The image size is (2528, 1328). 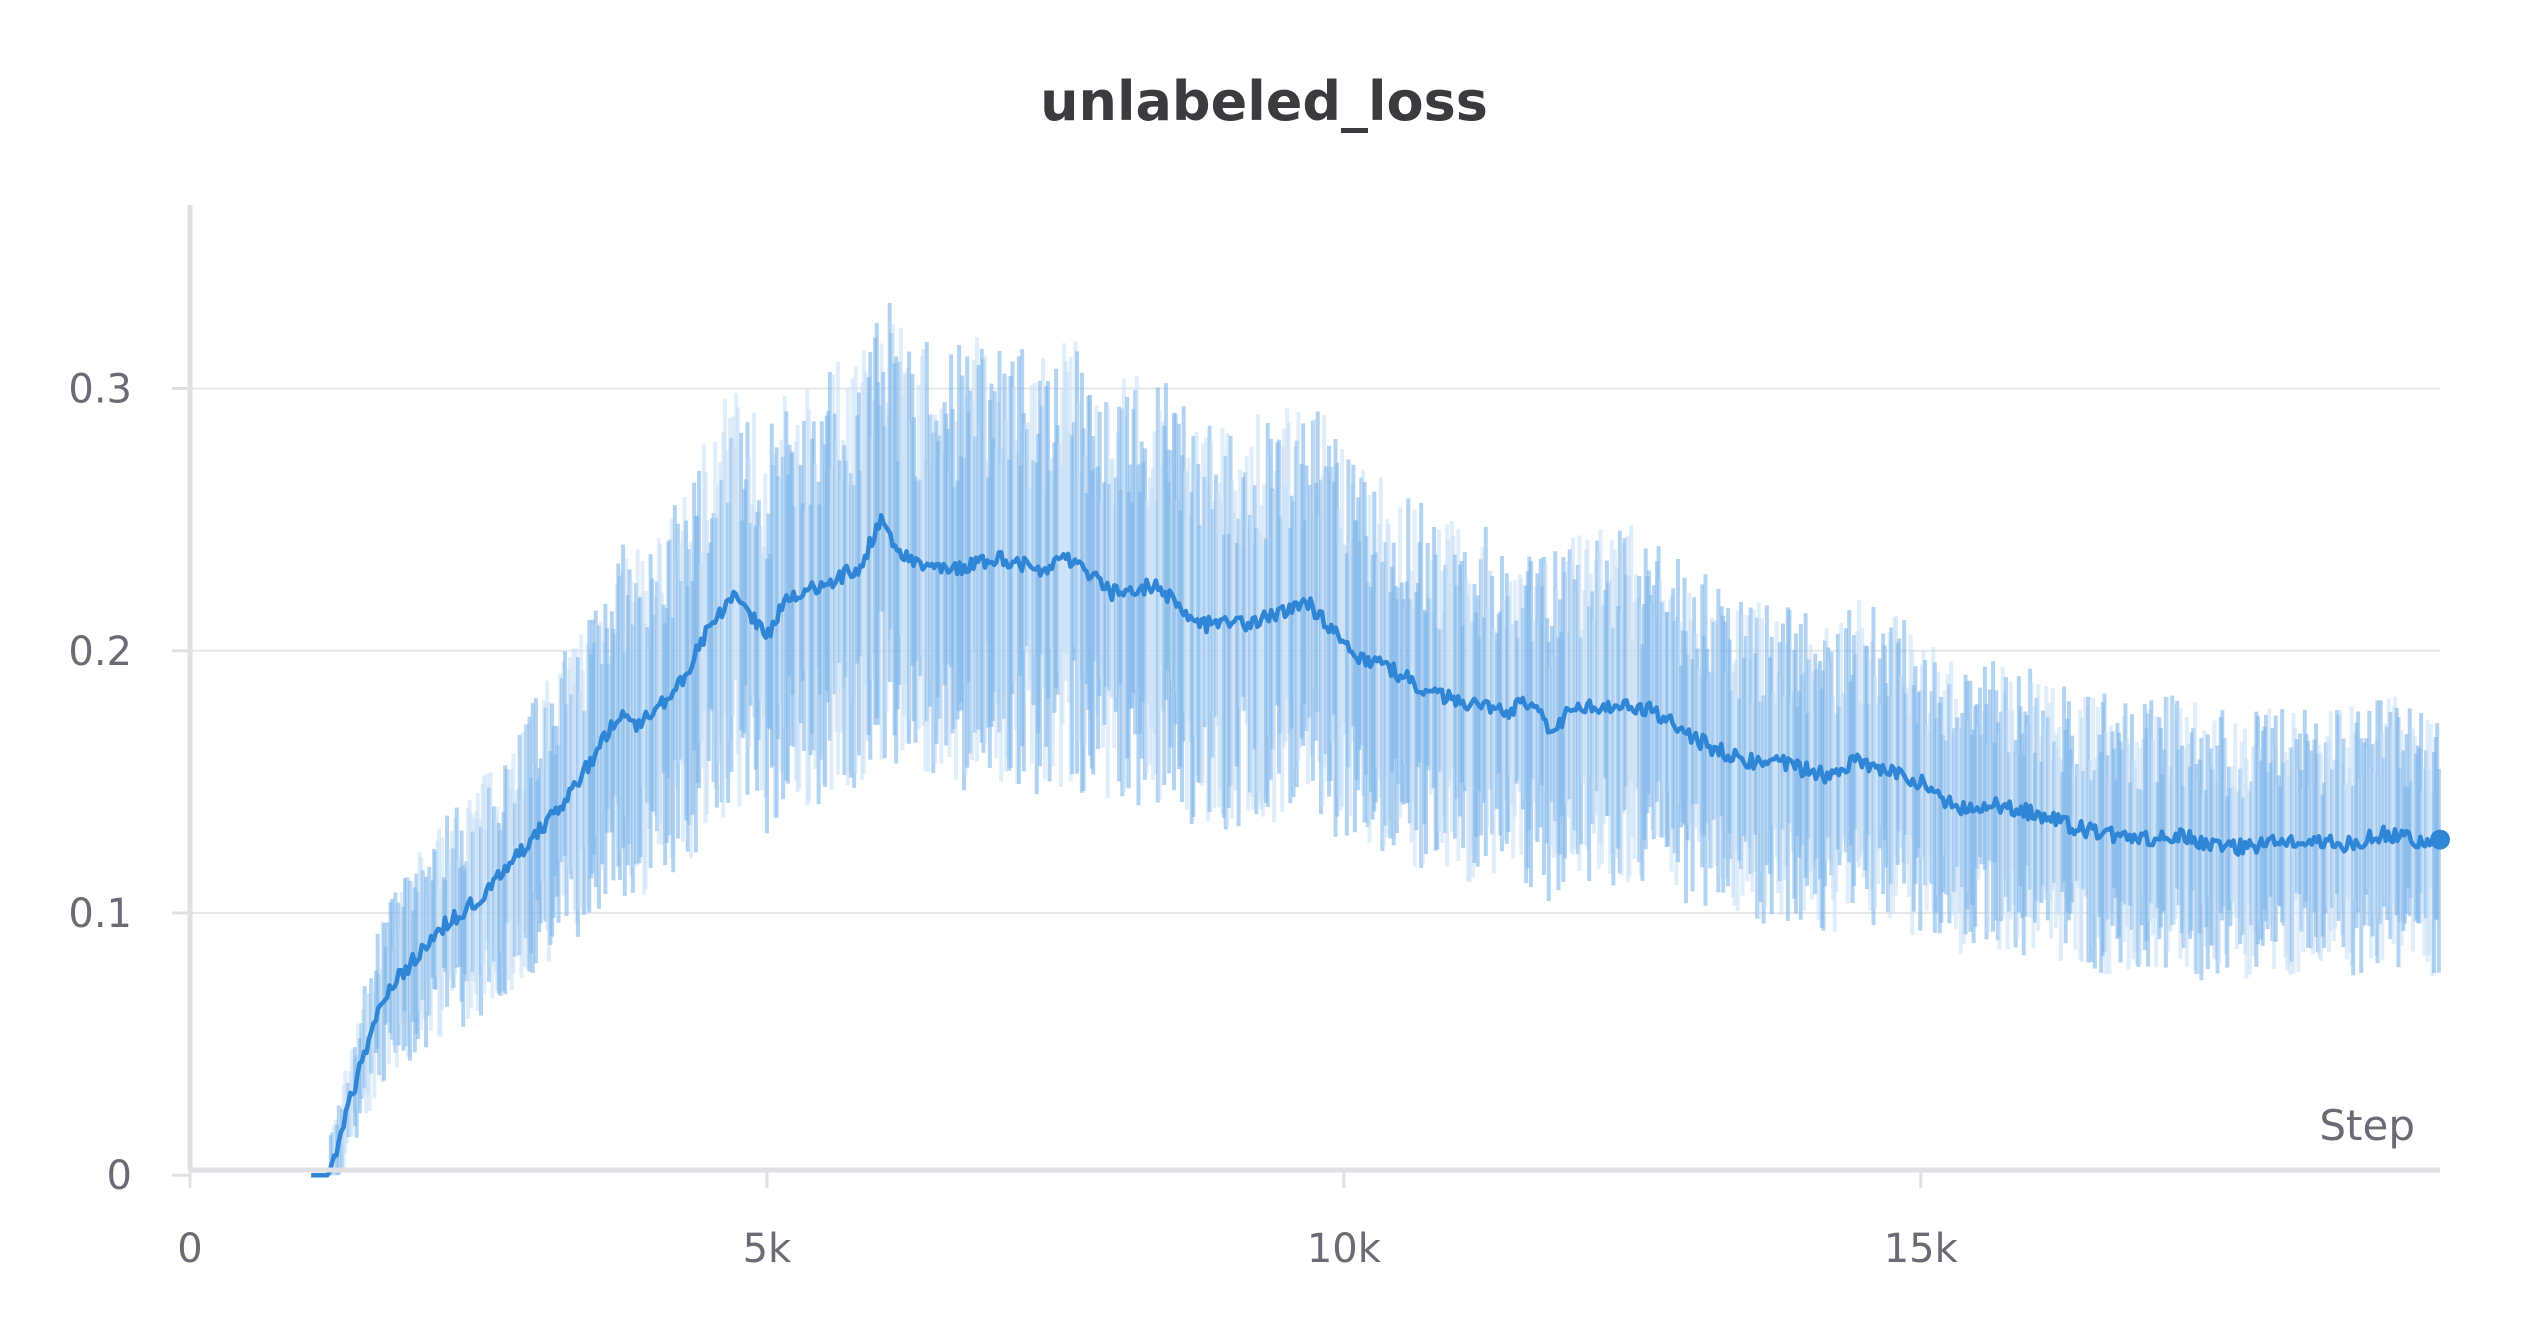 What do you see at coordinates (2440, 839) in the screenshot?
I see `series-end-marker` at bounding box center [2440, 839].